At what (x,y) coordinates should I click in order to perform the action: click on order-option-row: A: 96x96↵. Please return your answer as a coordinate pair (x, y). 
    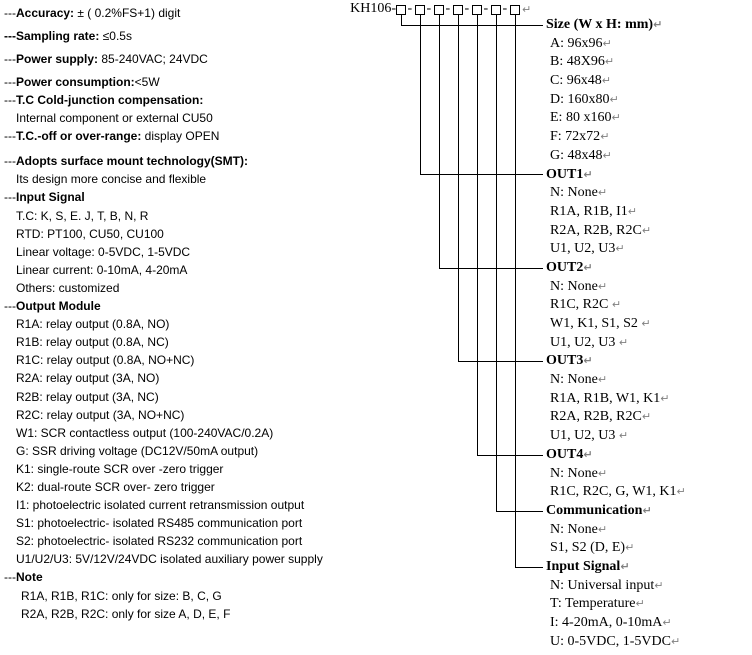
    Looking at the image, I should click on (646, 44).